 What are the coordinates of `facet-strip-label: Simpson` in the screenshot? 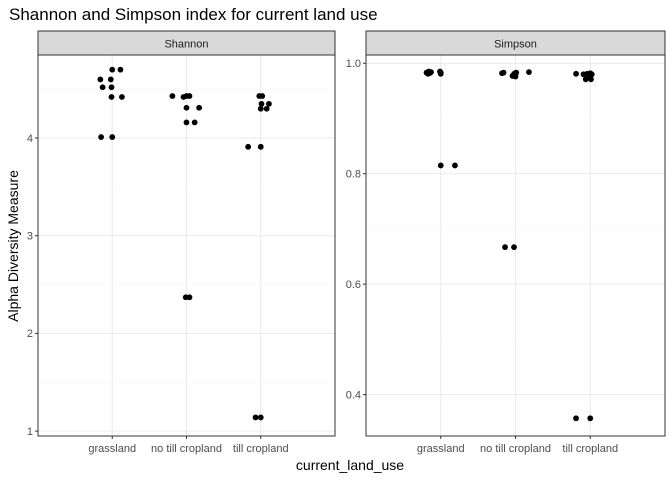 It's located at (515, 45).